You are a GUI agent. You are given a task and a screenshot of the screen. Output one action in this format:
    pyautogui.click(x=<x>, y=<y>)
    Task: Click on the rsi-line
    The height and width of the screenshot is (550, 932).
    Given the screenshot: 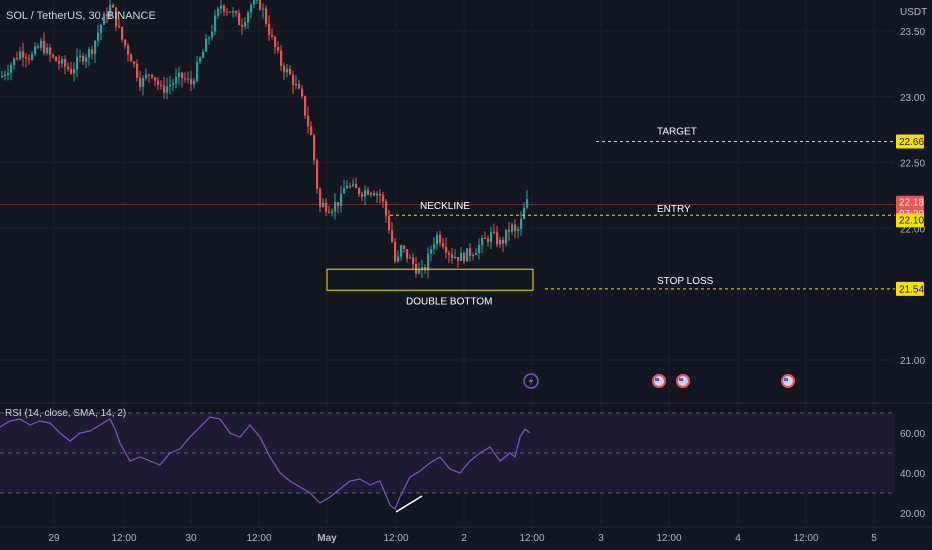 What is the action you would take?
    pyautogui.click(x=265, y=463)
    